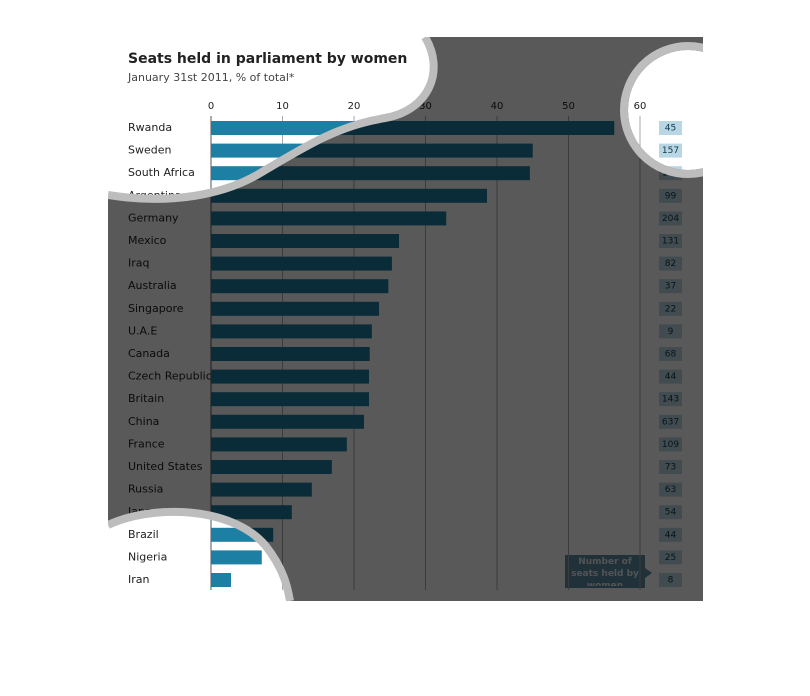  Describe the element at coordinates (146, 398) in the screenshot. I see `y-tick-label: Britain` at that location.